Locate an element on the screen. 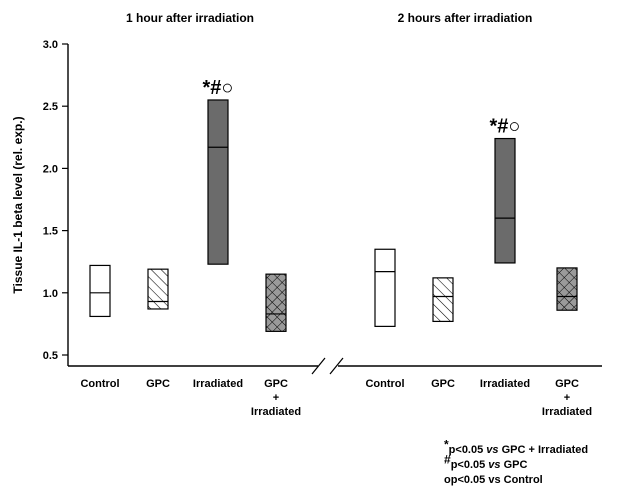 The width and height of the screenshot is (643, 503). y-tick-label: 2.5 is located at coordinates (50, 107).